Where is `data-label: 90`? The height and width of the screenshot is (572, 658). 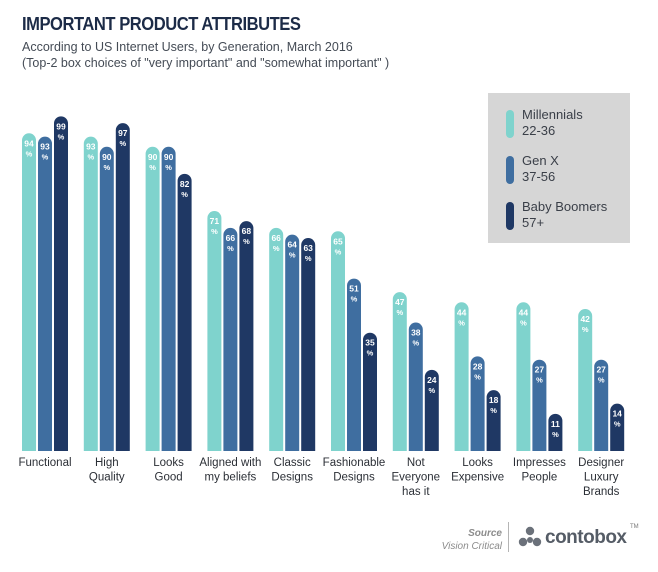 data-label: 90 is located at coordinates (153, 157).